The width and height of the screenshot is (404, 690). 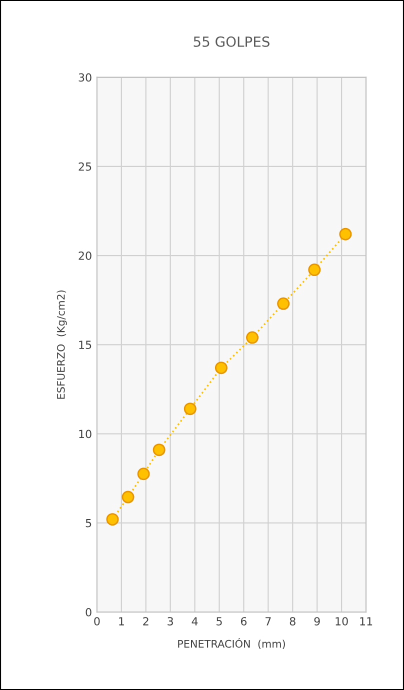 What do you see at coordinates (61, 344) in the screenshot?
I see `y-axis-title: ESFUERZO (Kg/cm2)` at bounding box center [61, 344].